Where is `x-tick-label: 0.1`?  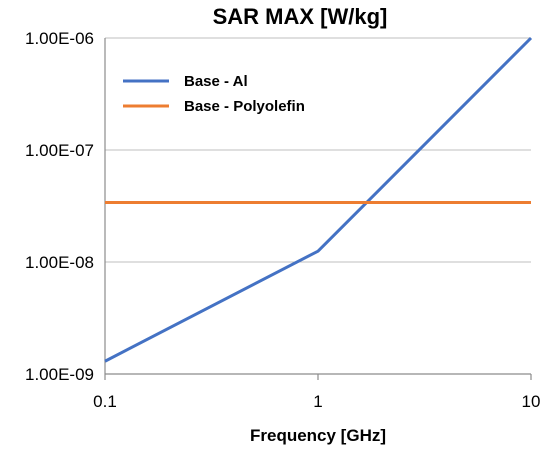 x-tick-label: 0.1 is located at coordinates (105, 401).